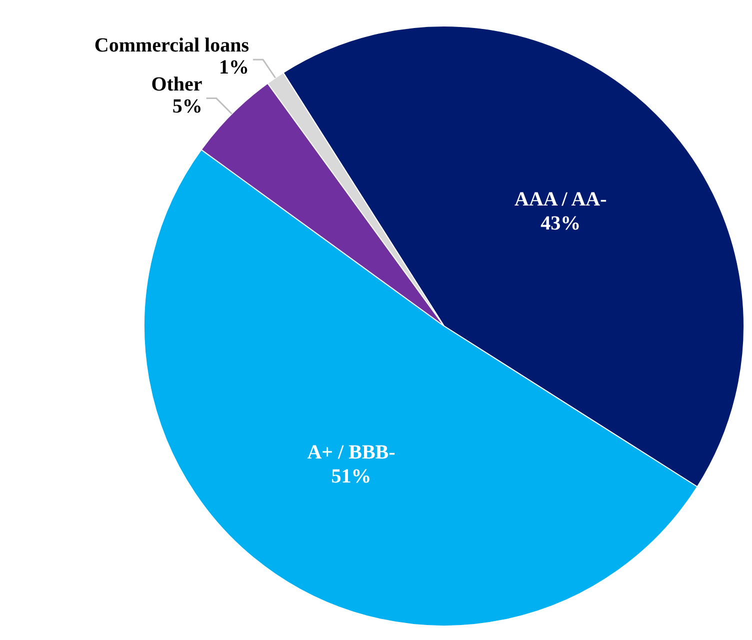 Image resolution: width=752 pixels, height=640 pixels. I want to click on slice-label: Commercial loans, so click(172, 45).